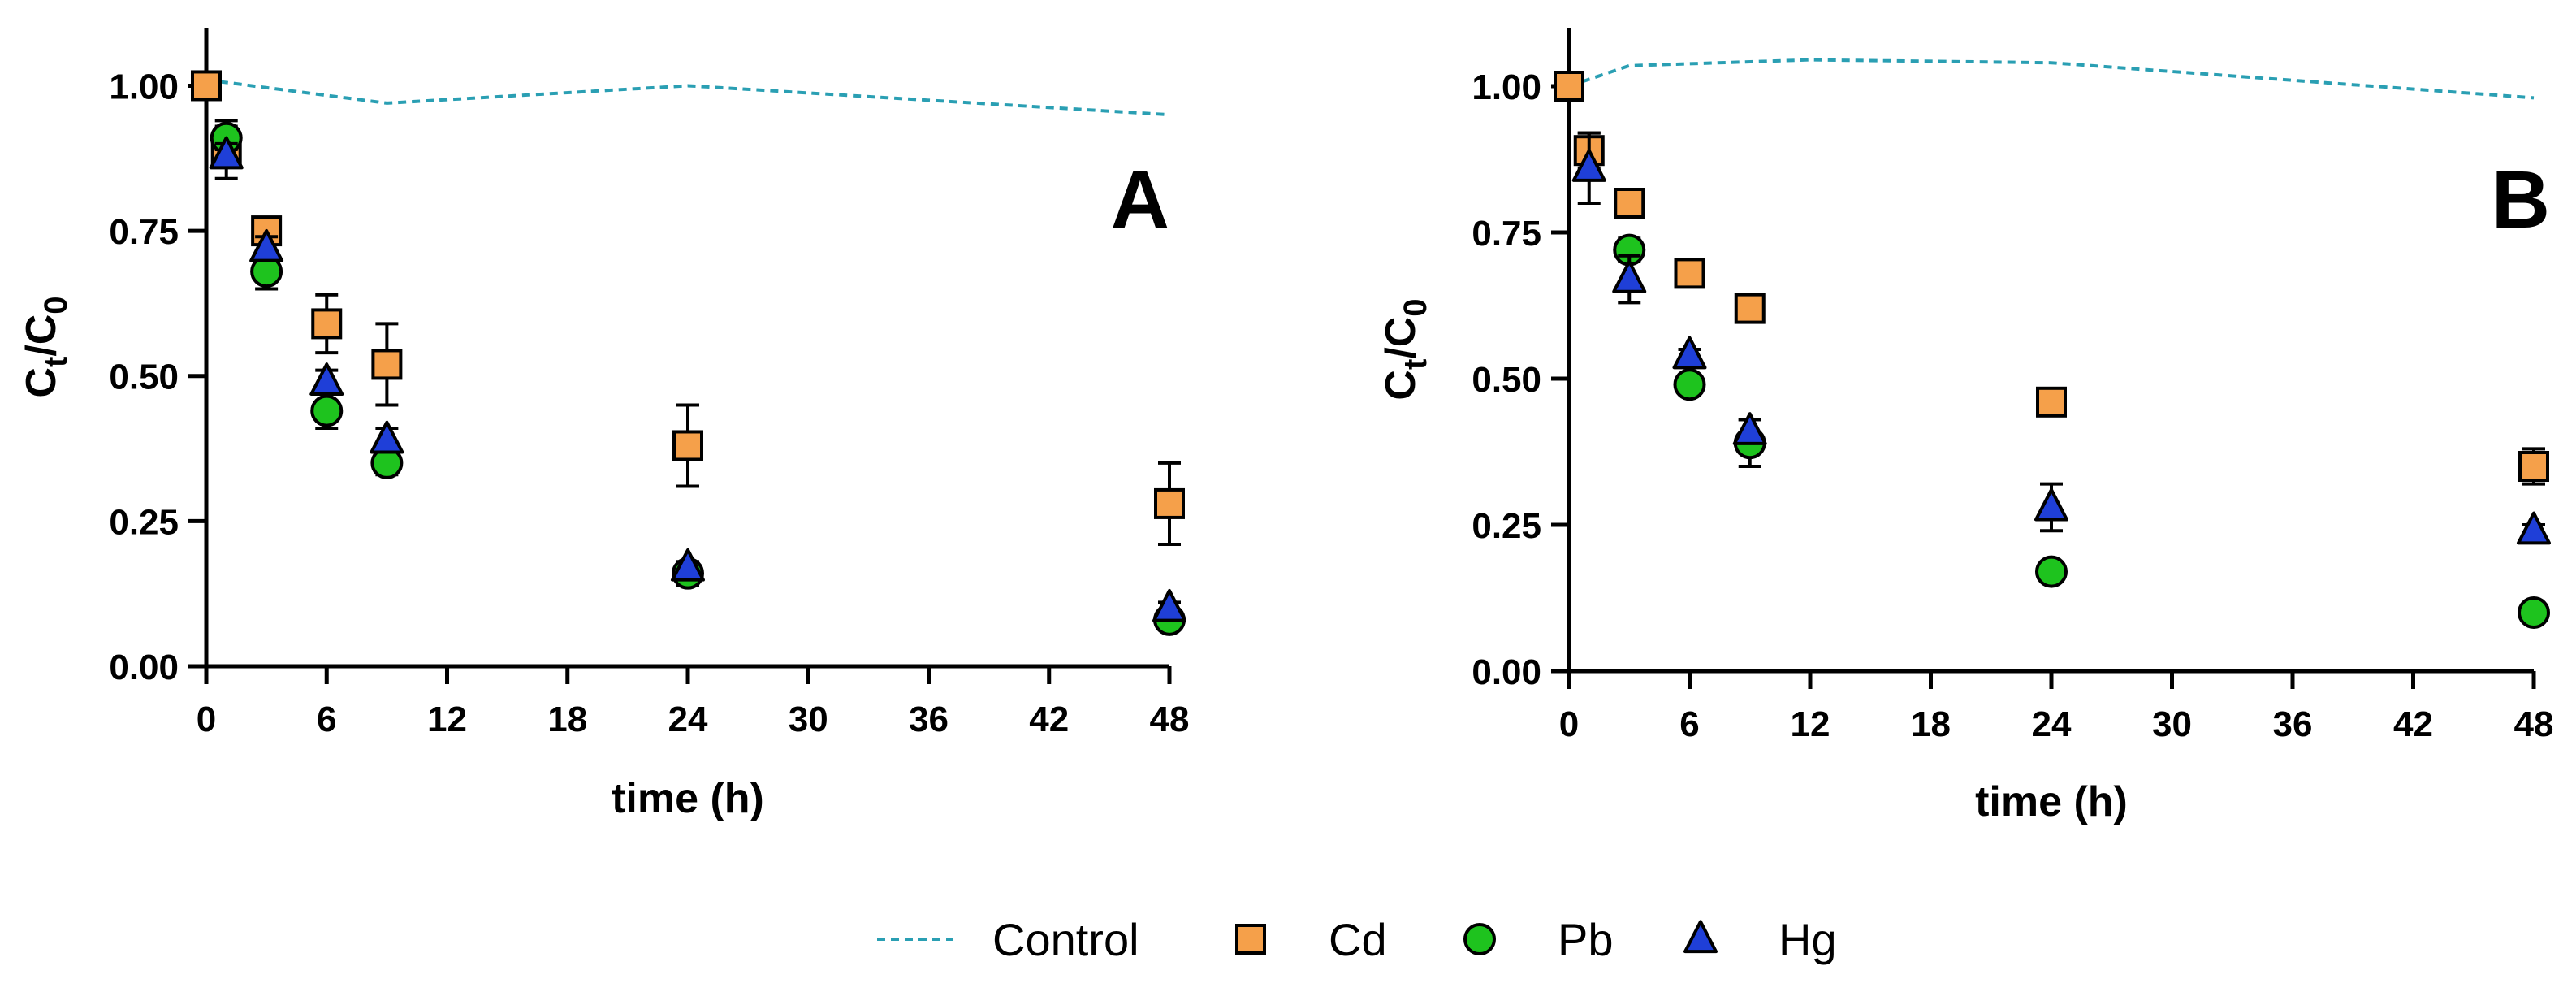  Describe the element at coordinates (1311, 939) in the screenshot. I see `legend-item-cd: Cd` at that location.